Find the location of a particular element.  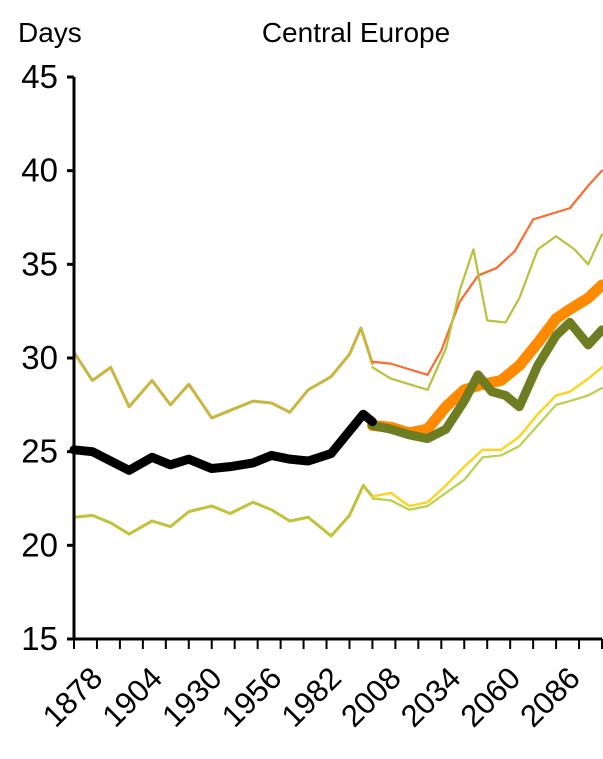

x-tick-label: 1878 is located at coordinates (73, 697).